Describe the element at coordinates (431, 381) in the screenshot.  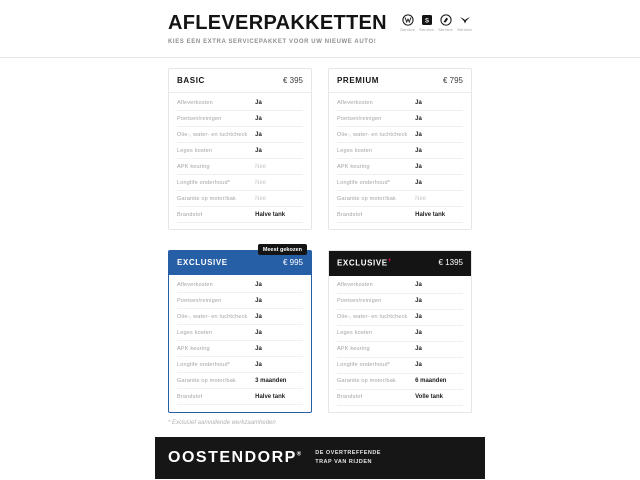
I see `feature-value: 6 maanden` at that location.